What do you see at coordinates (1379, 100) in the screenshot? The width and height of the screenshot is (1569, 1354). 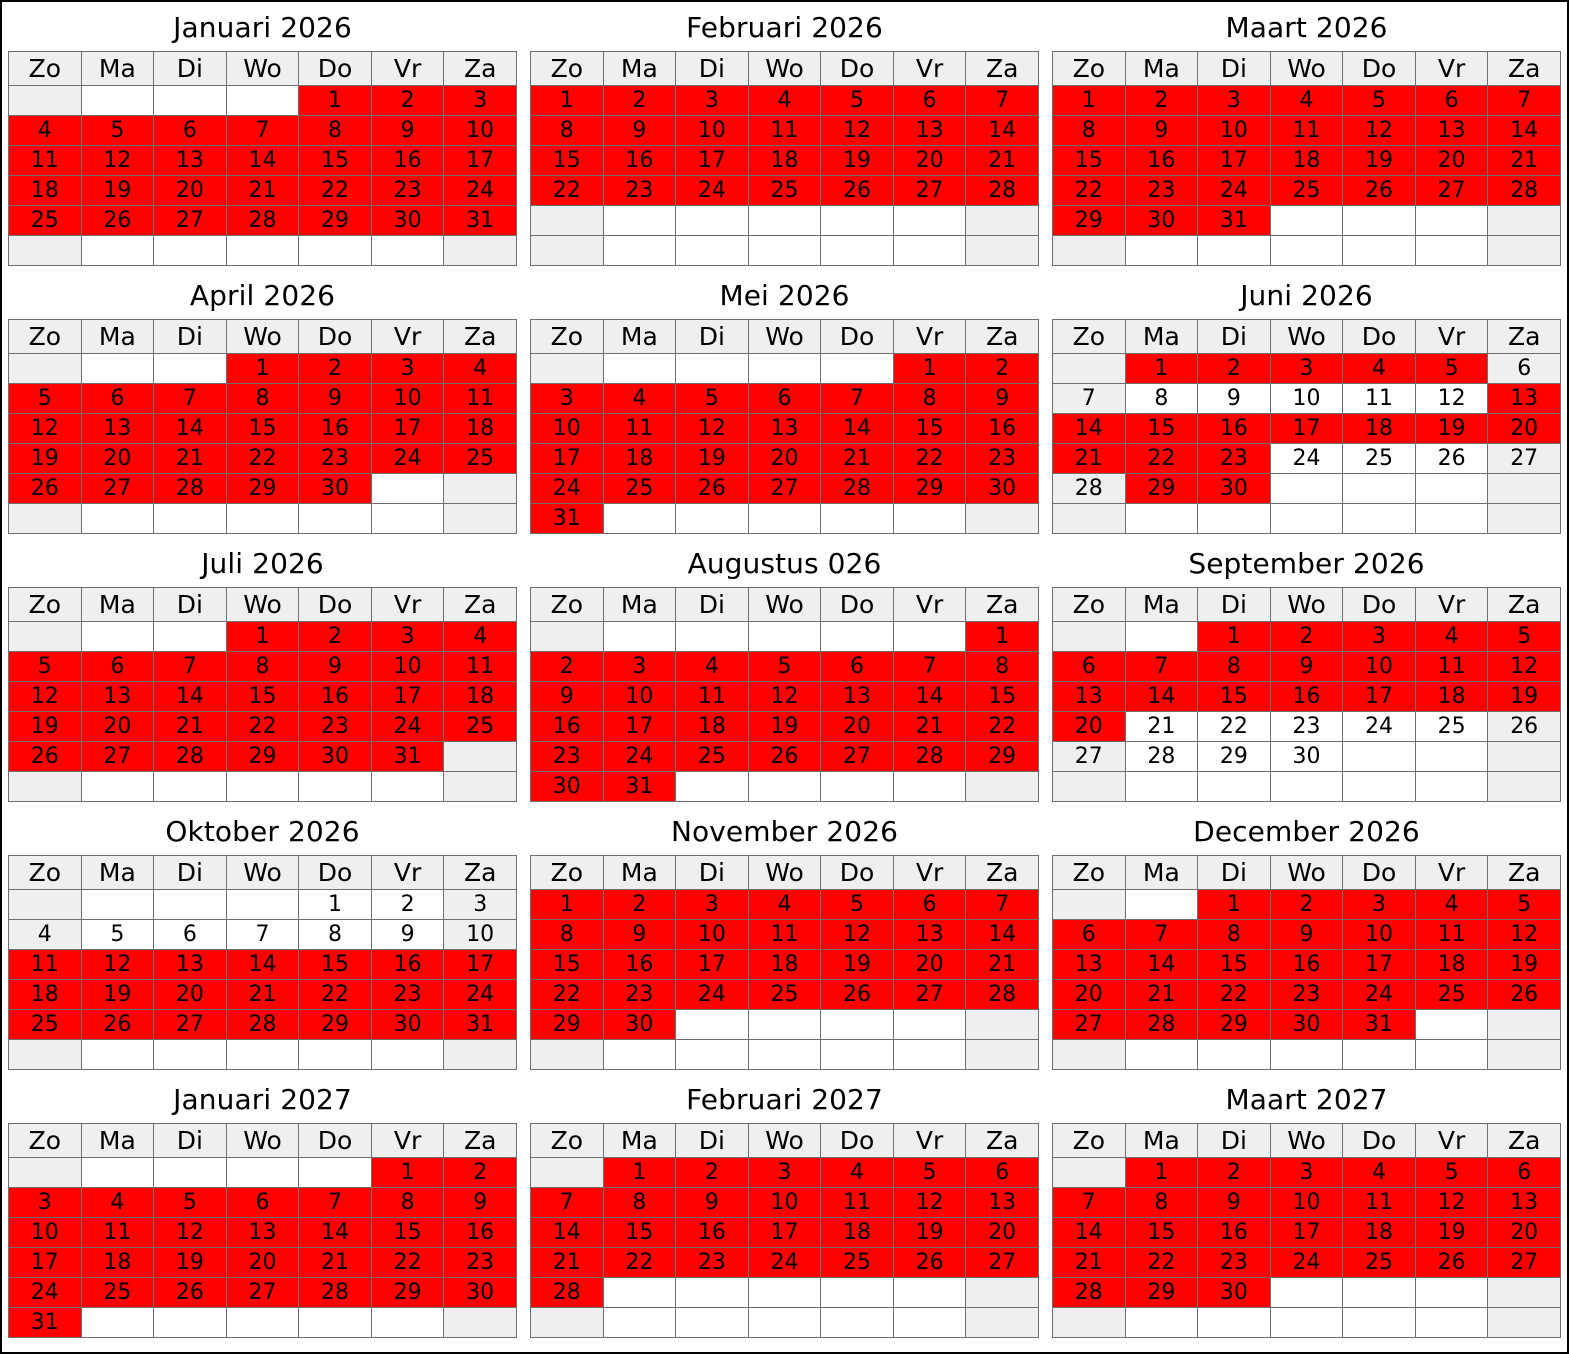 I see `day-cell: 5` at bounding box center [1379, 100].